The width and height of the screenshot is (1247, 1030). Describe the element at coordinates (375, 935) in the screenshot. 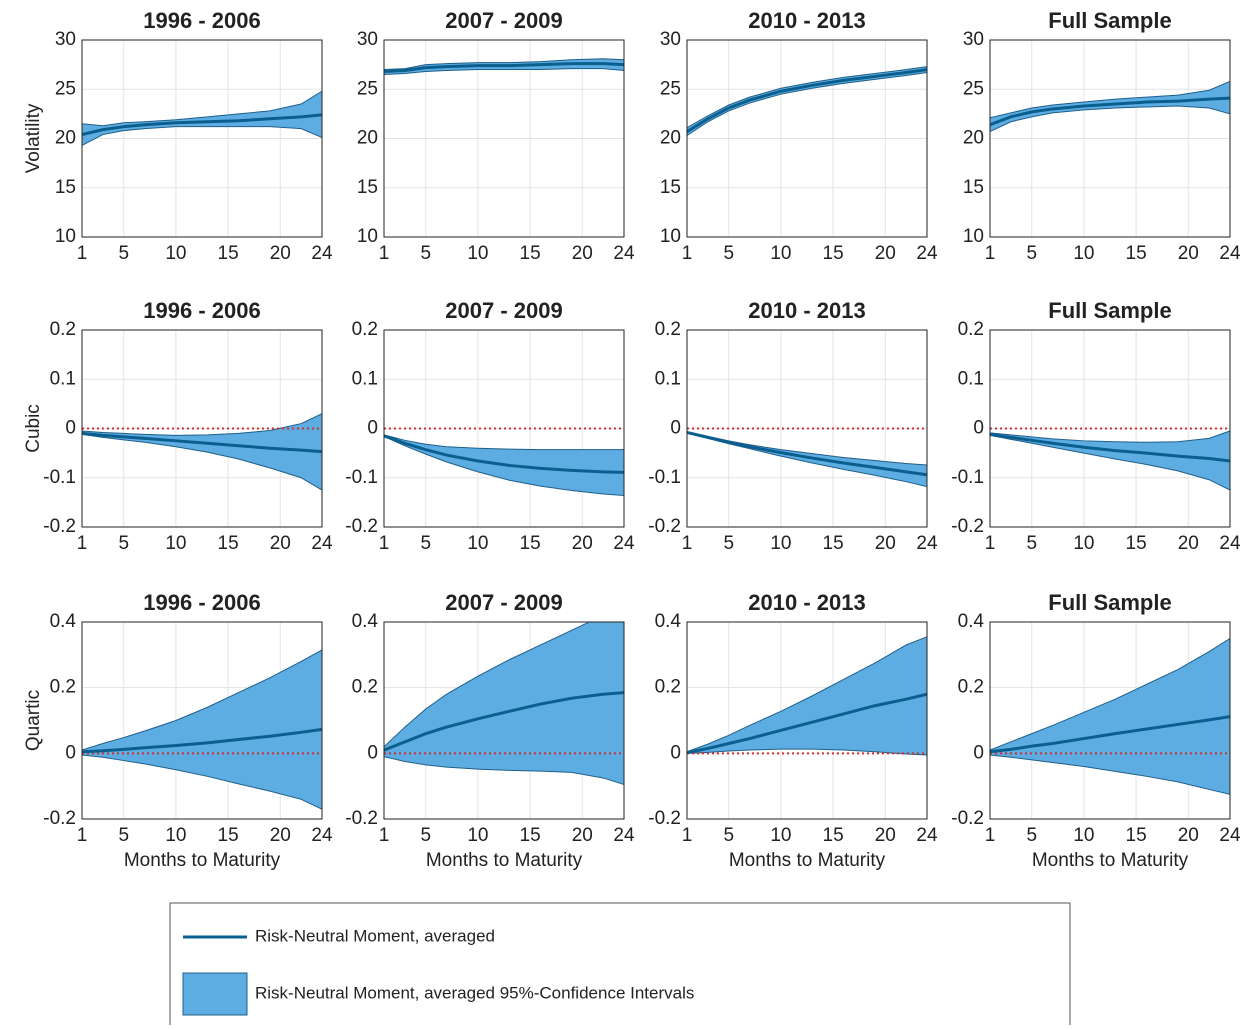

I see `legend-label: Risk-Neutral Moment, averaged` at that location.